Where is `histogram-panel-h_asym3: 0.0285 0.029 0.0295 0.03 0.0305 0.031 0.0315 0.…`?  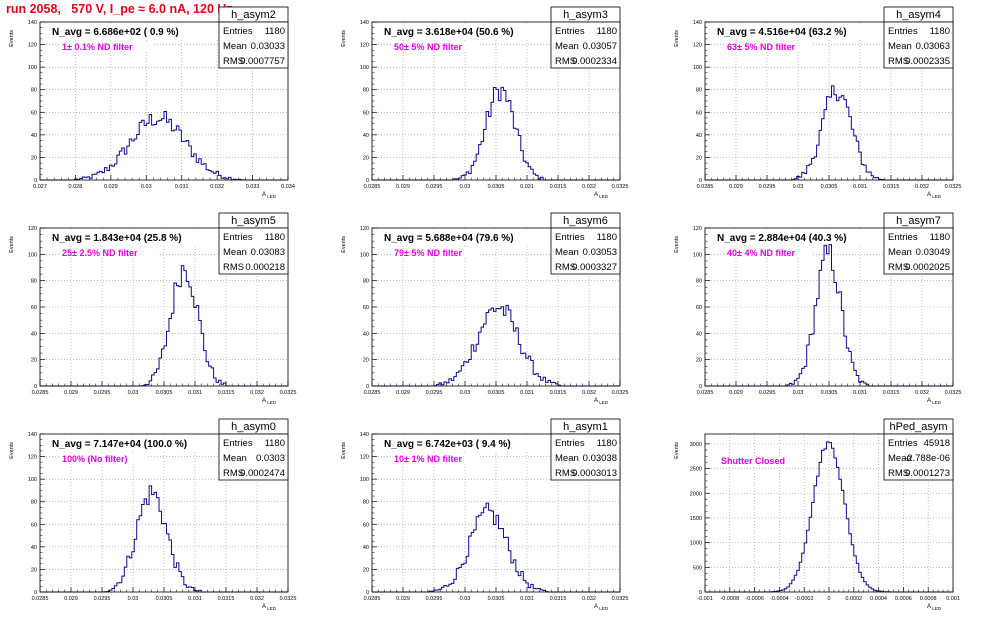
histogram-panel-h_asym3: 0.0285 0.029 0.0295 0.03 0.0305 0.031 0.0315 0.… is located at coordinates (485, 102).